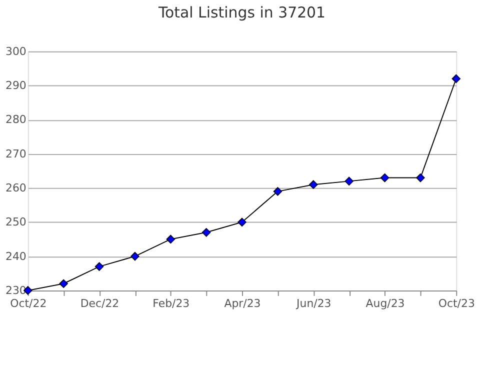  I want to click on x-tick-label: Oct/22, so click(28, 303).